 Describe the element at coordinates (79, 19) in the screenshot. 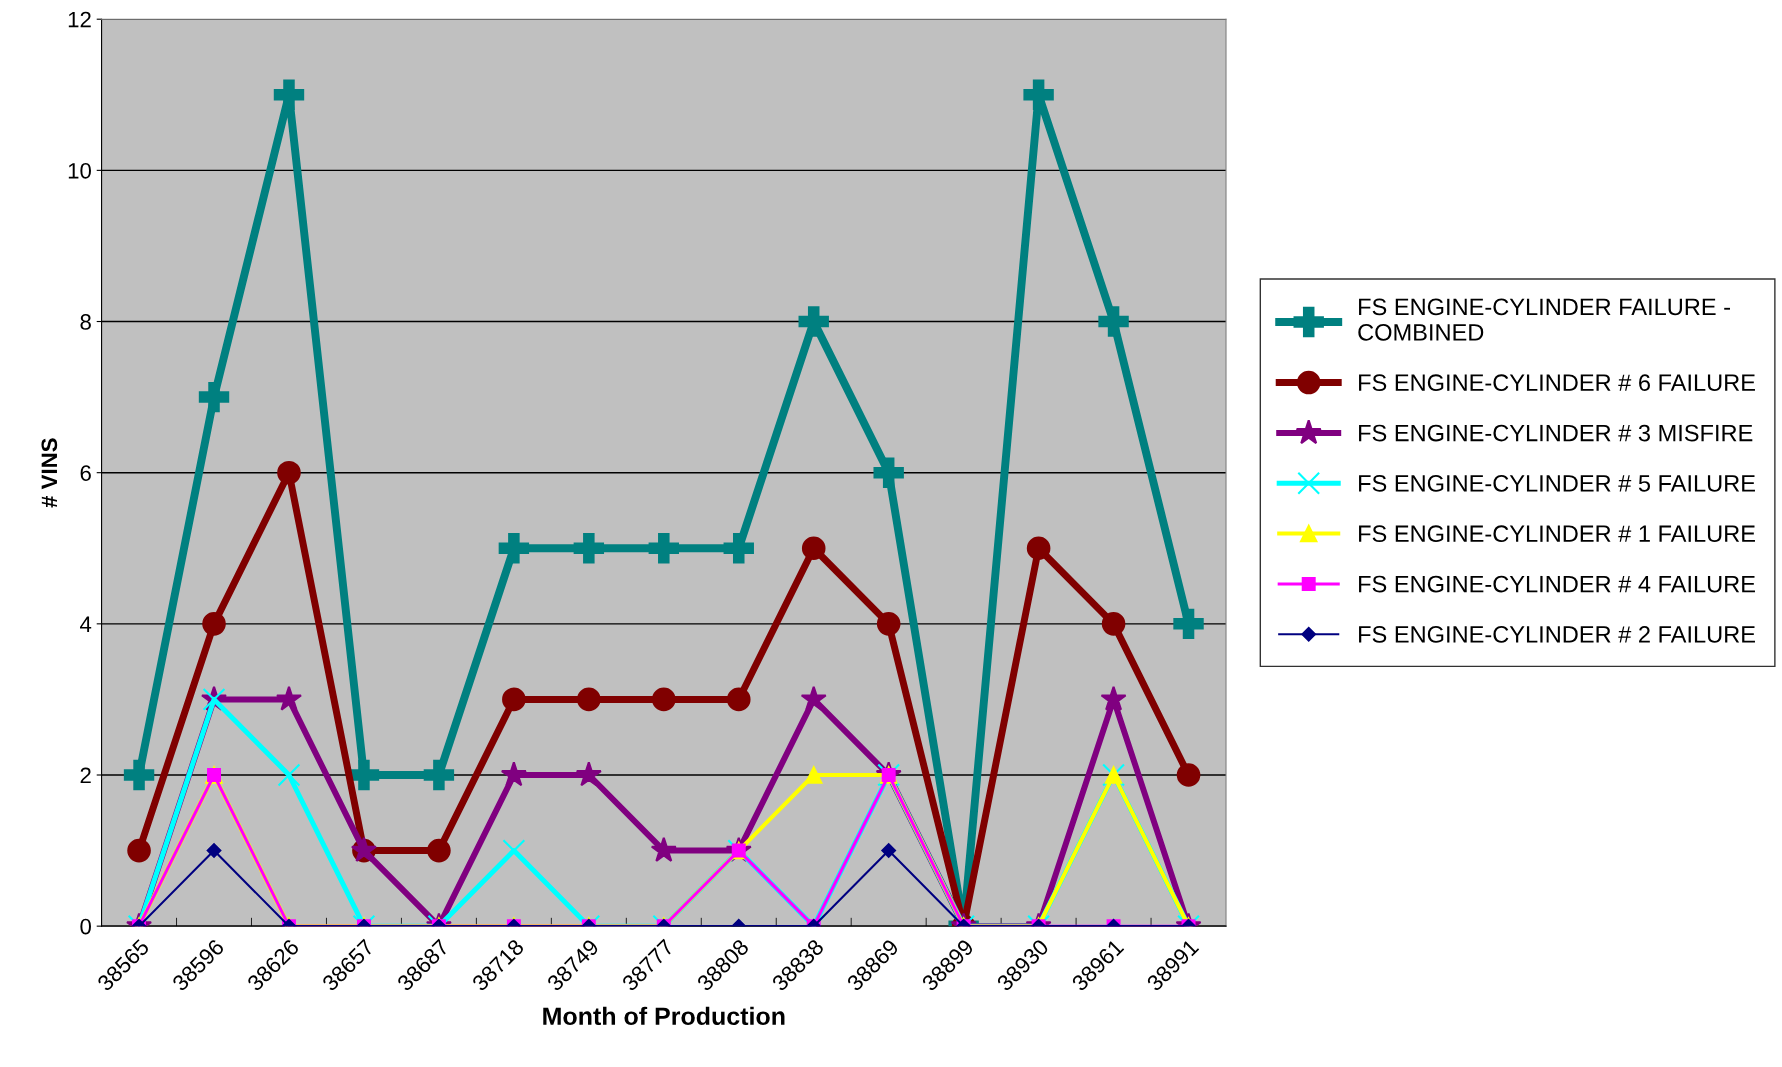

I see `y-tick-label: 12` at that location.